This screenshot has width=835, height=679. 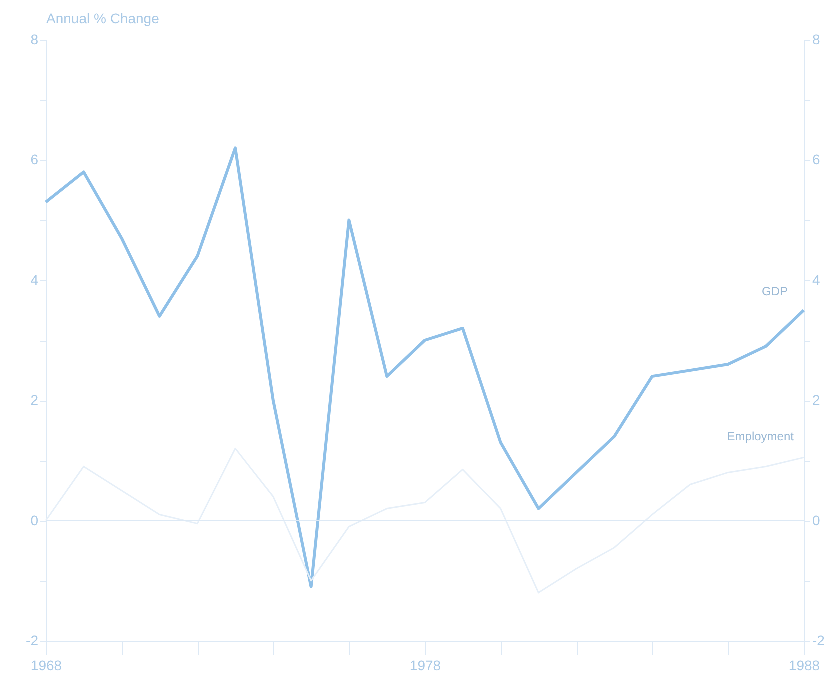 What do you see at coordinates (34, 400) in the screenshot?
I see `y-tick-label: 2` at bounding box center [34, 400].